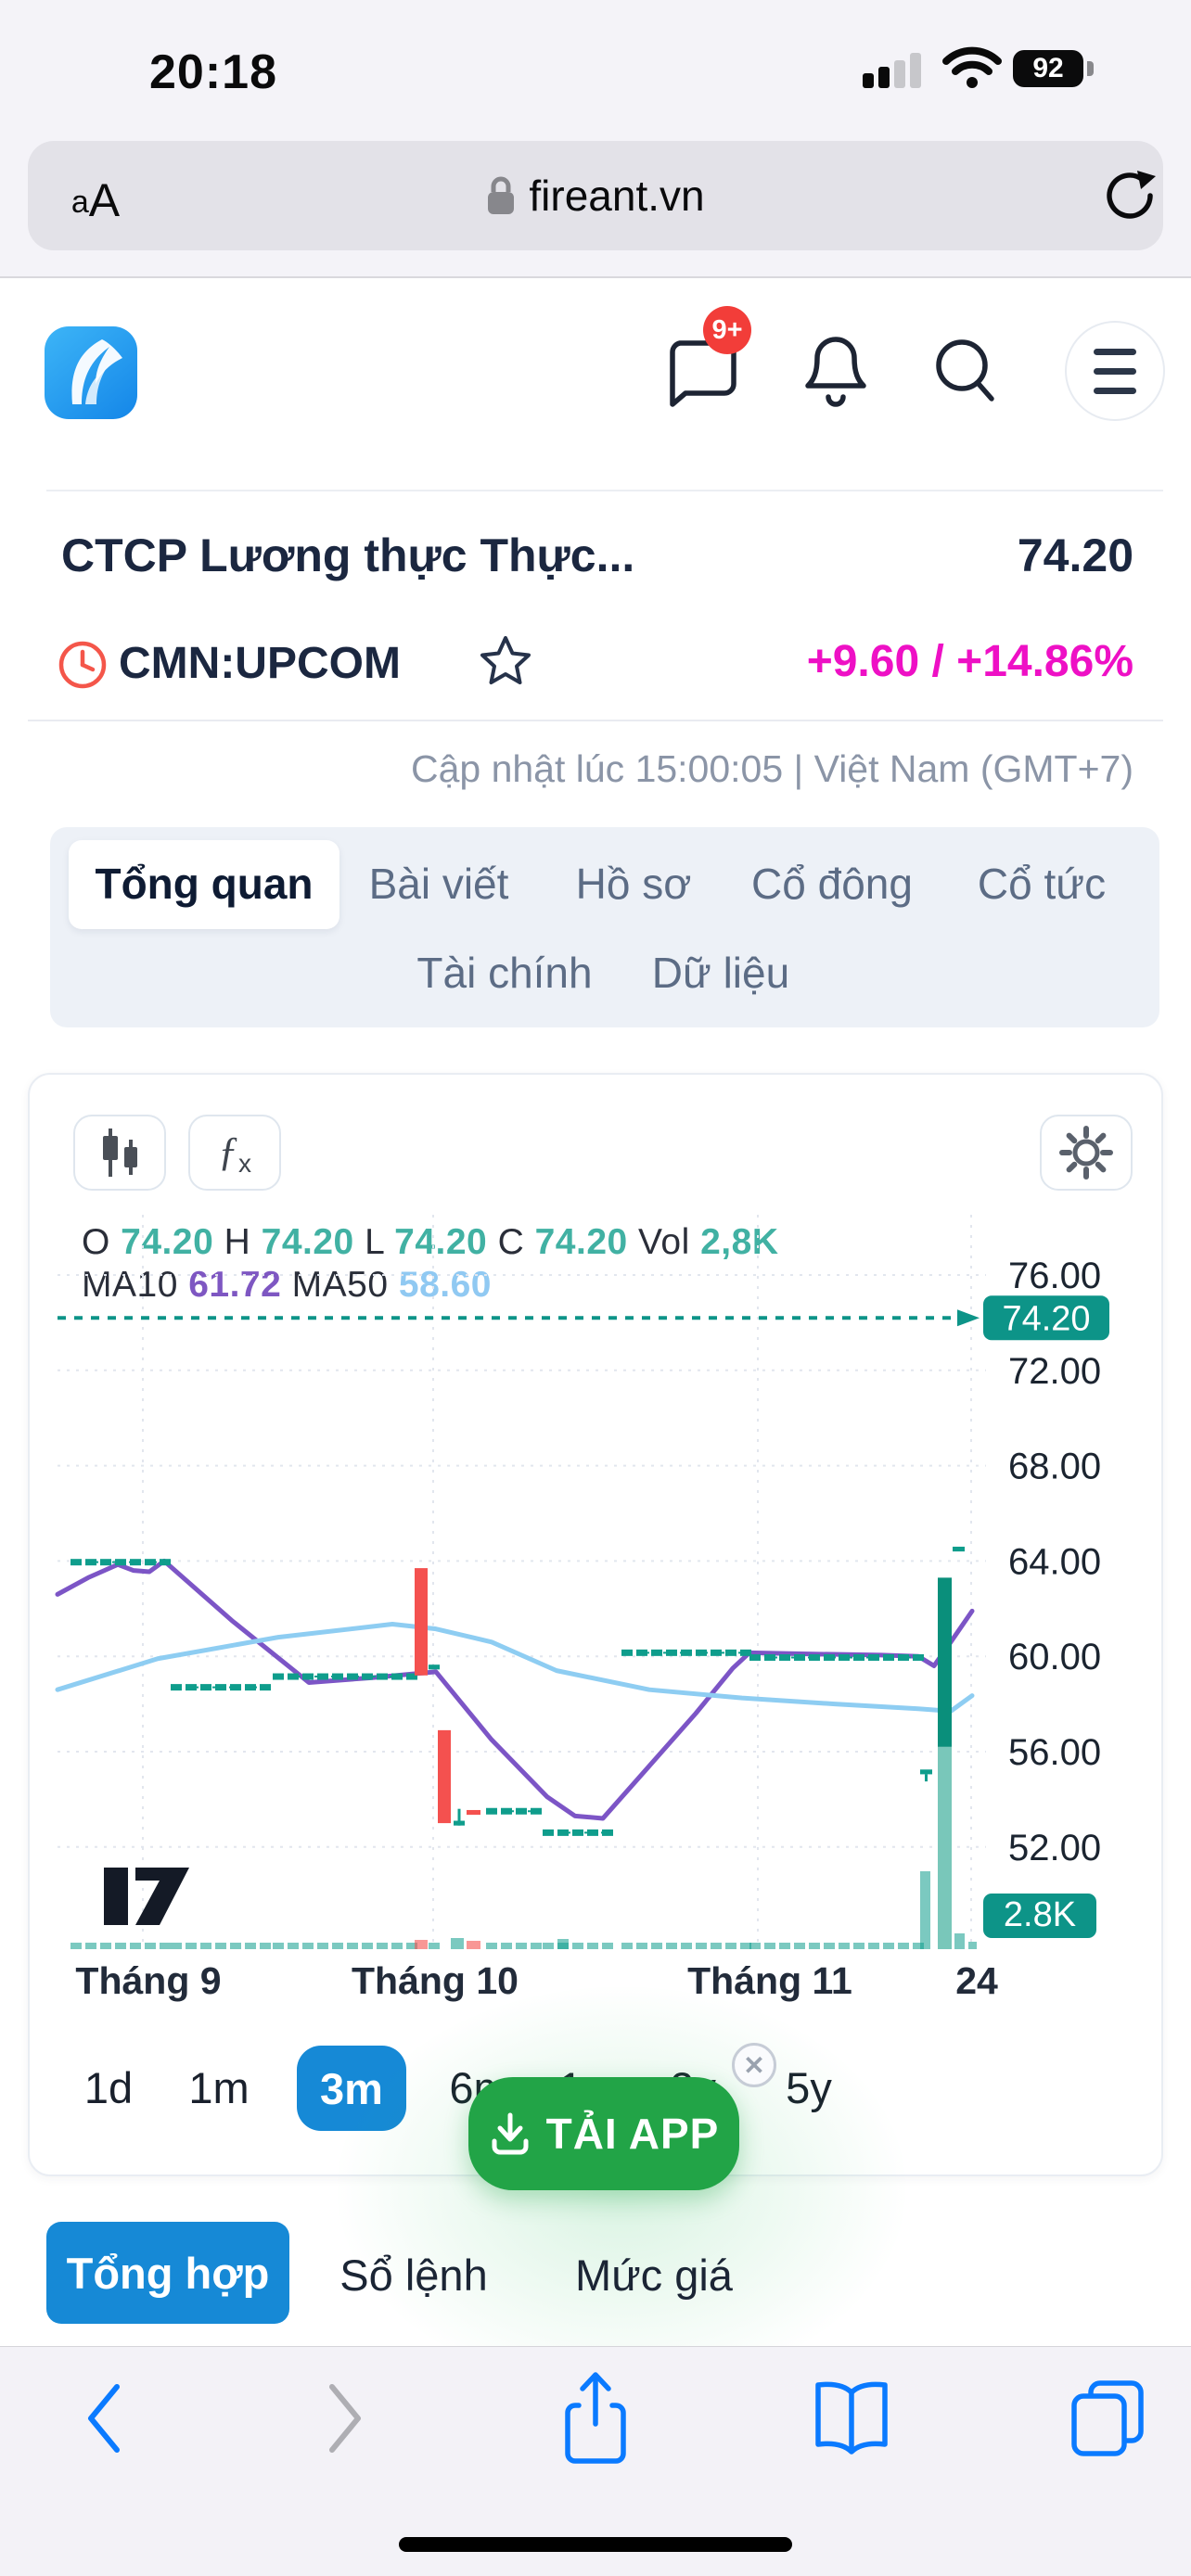 This screenshot has width=1191, height=2576. What do you see at coordinates (595, 2419) in the screenshot?
I see `share-button` at bounding box center [595, 2419].